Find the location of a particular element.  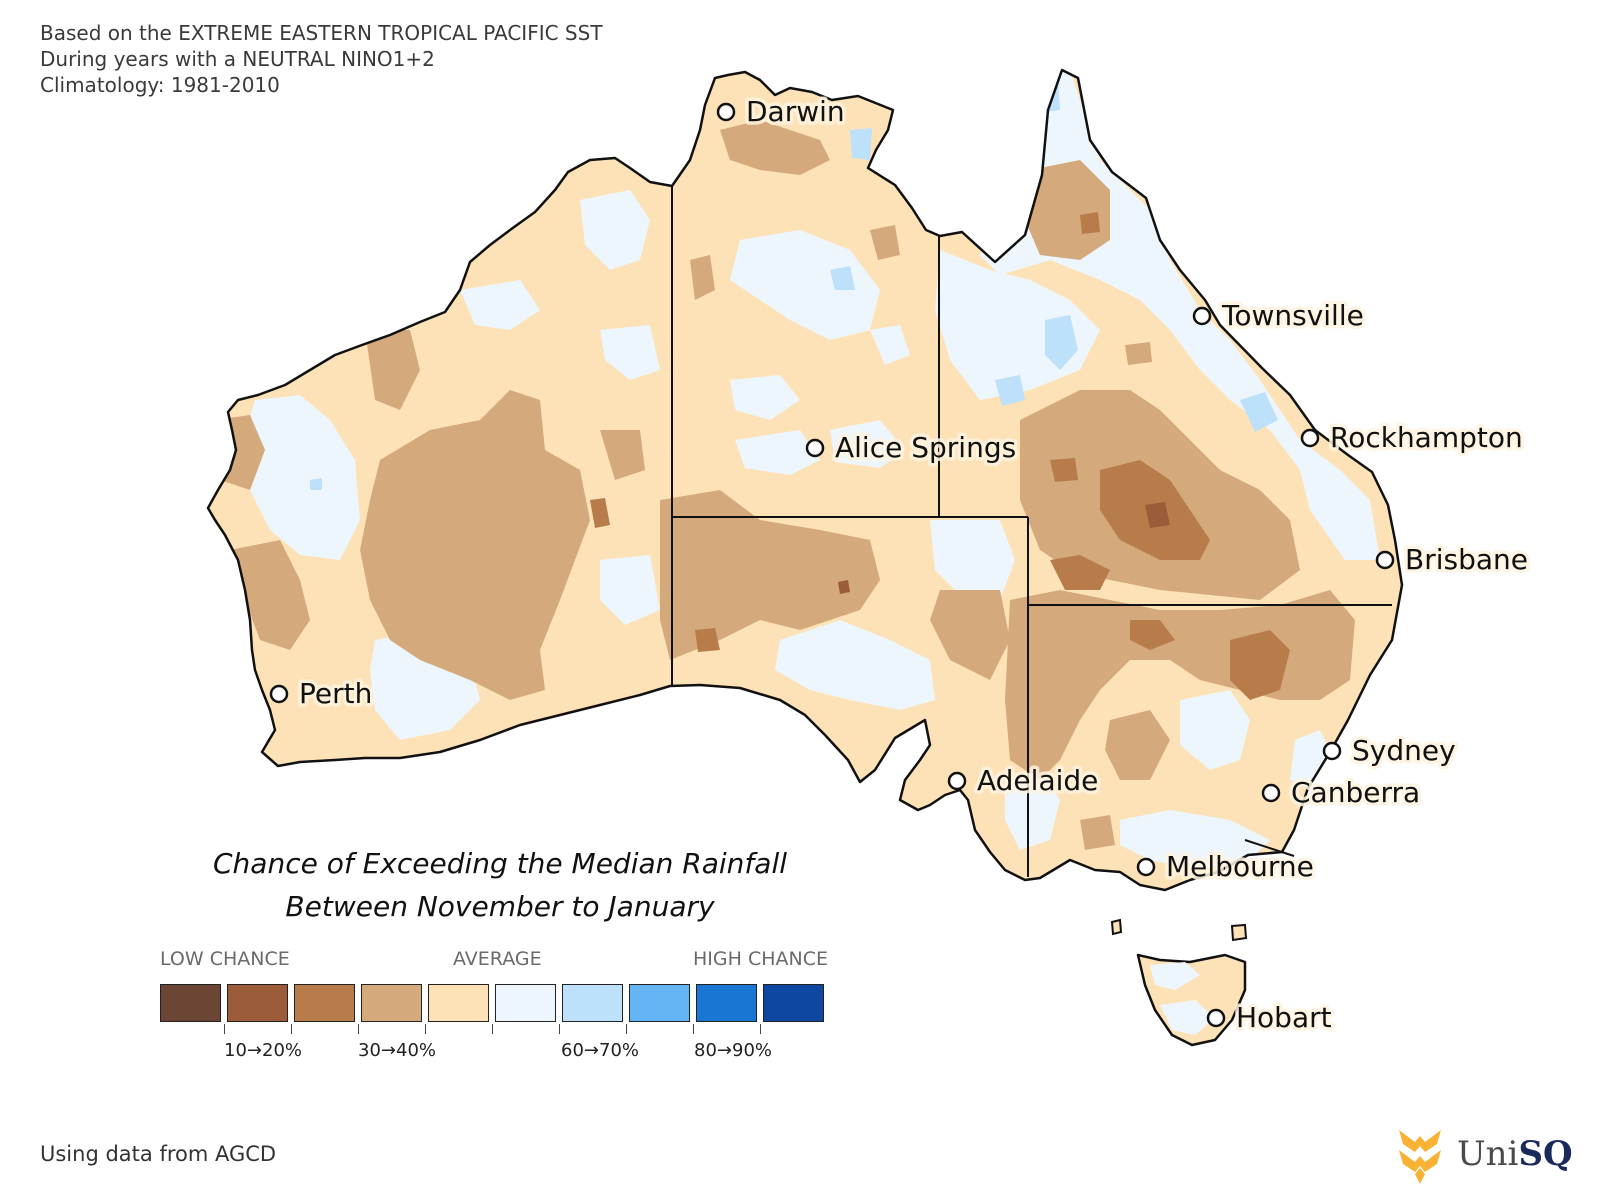

city-perth: Perth Perth is located at coordinates (322, 694).